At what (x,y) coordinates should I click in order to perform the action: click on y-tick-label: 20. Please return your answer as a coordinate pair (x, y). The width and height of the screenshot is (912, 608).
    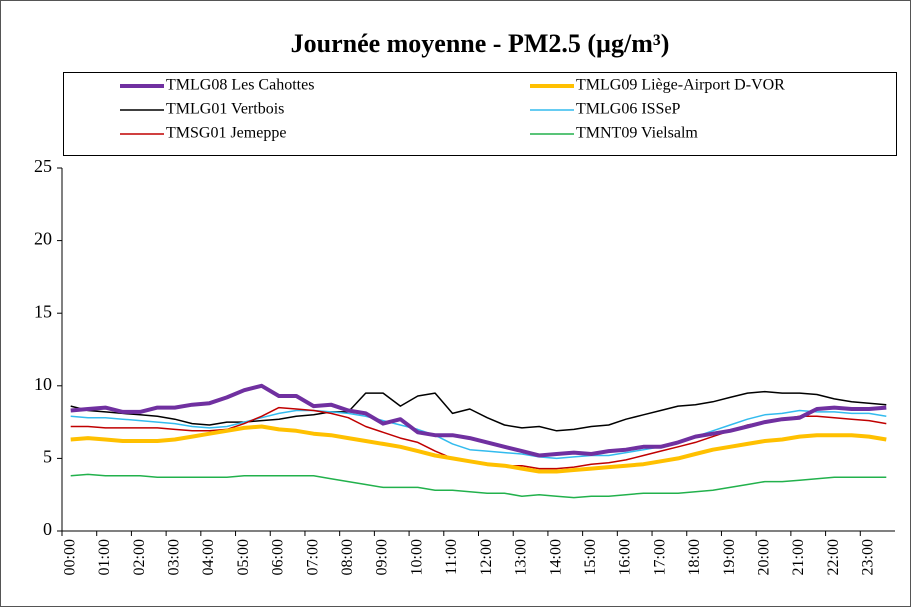
    Looking at the image, I should click on (43, 239).